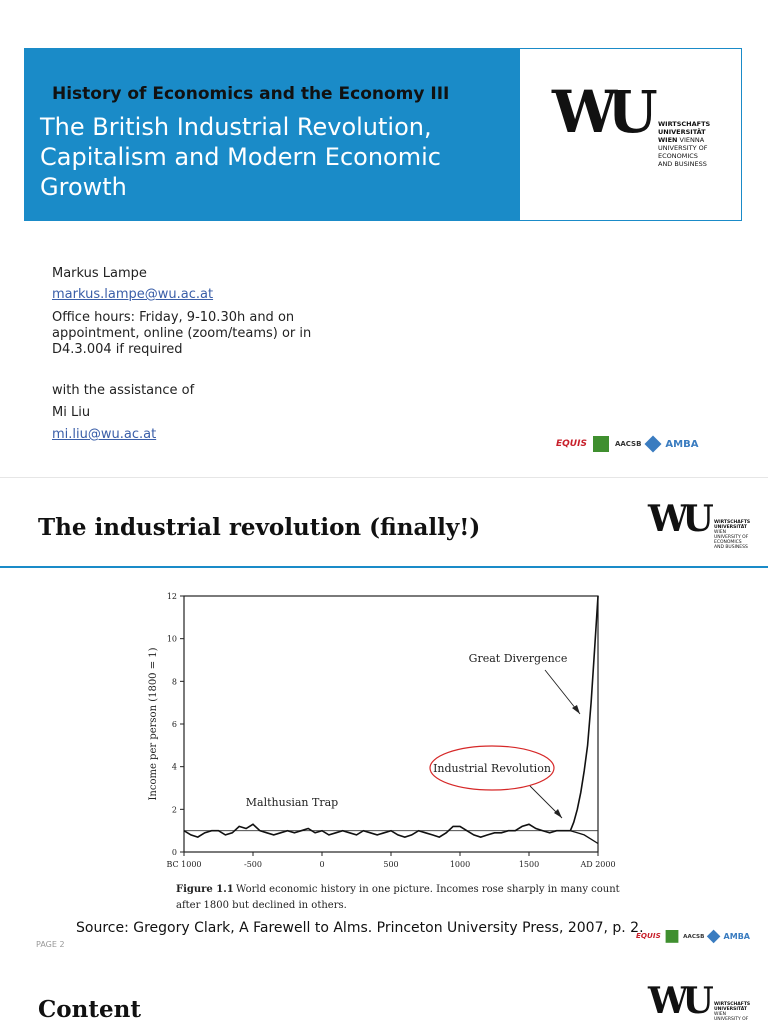 This screenshot has width=768, height=1024. What do you see at coordinates (558, 813) in the screenshot?
I see `industrial-revolution-arrowhead` at bounding box center [558, 813].